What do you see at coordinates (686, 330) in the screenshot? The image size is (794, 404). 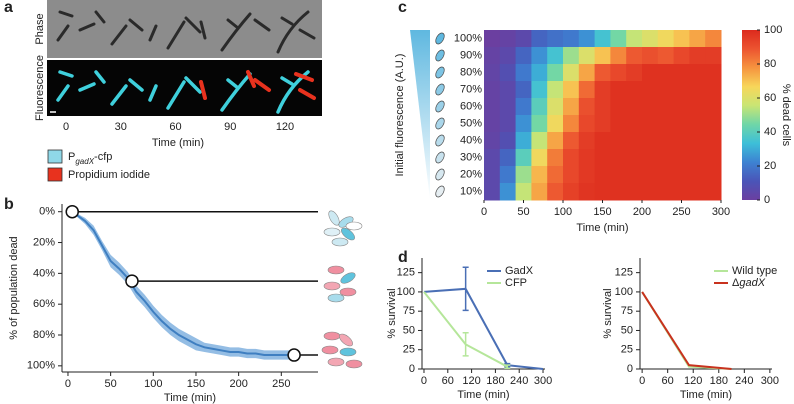 I see `series-line` at bounding box center [686, 330].